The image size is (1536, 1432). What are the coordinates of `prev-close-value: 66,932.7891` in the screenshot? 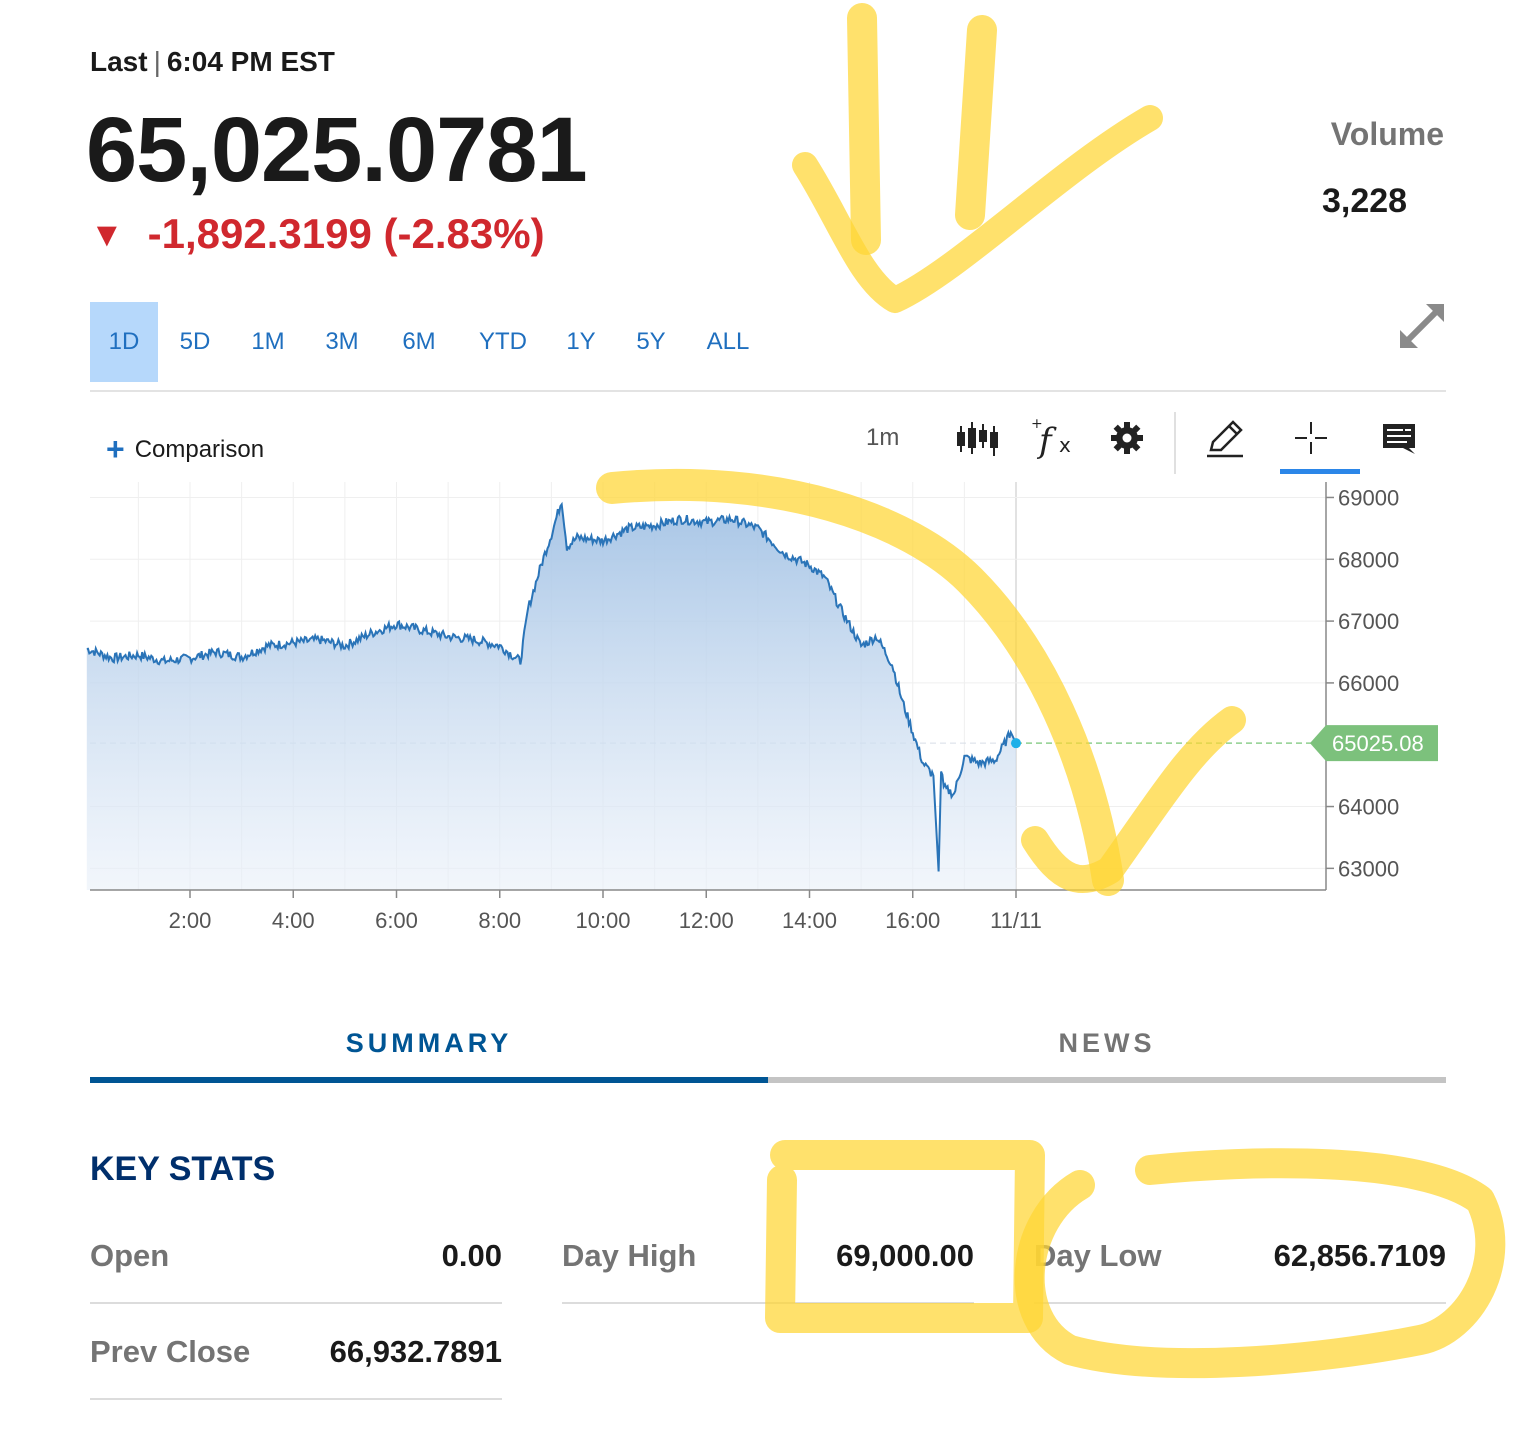 It's located at (415, 1351).